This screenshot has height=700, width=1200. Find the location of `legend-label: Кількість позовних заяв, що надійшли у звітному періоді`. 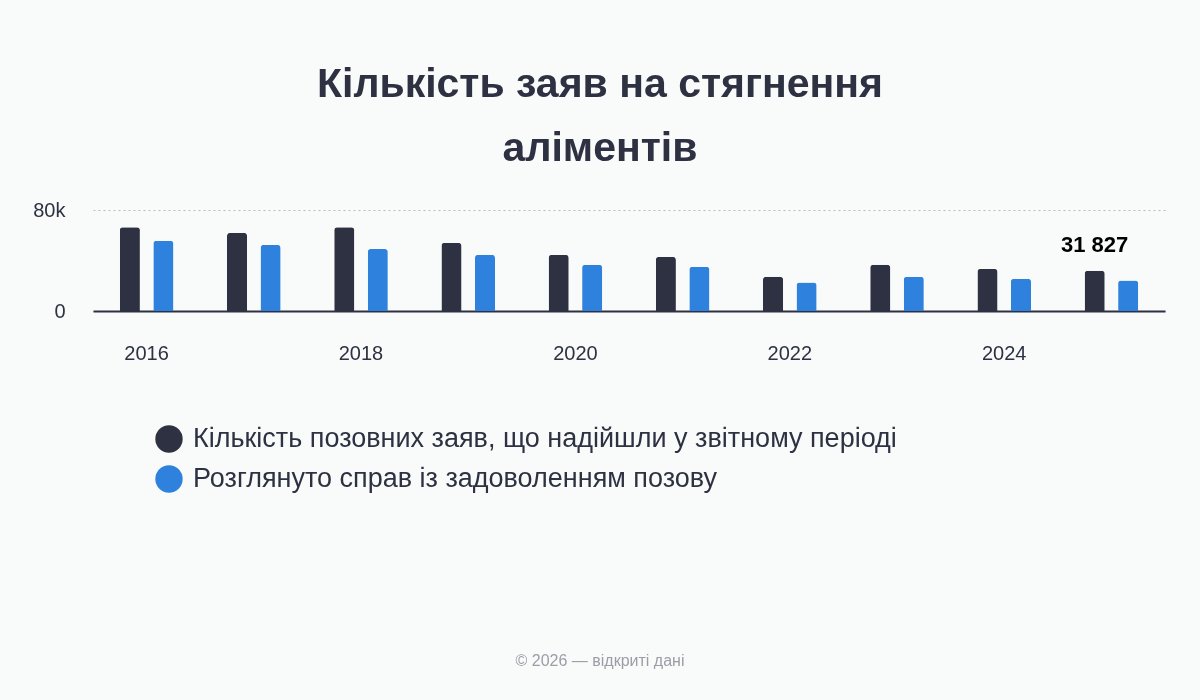

legend-label: Кількість позовних заяв, що надійшли у звітному періоді is located at coordinates (545, 438).